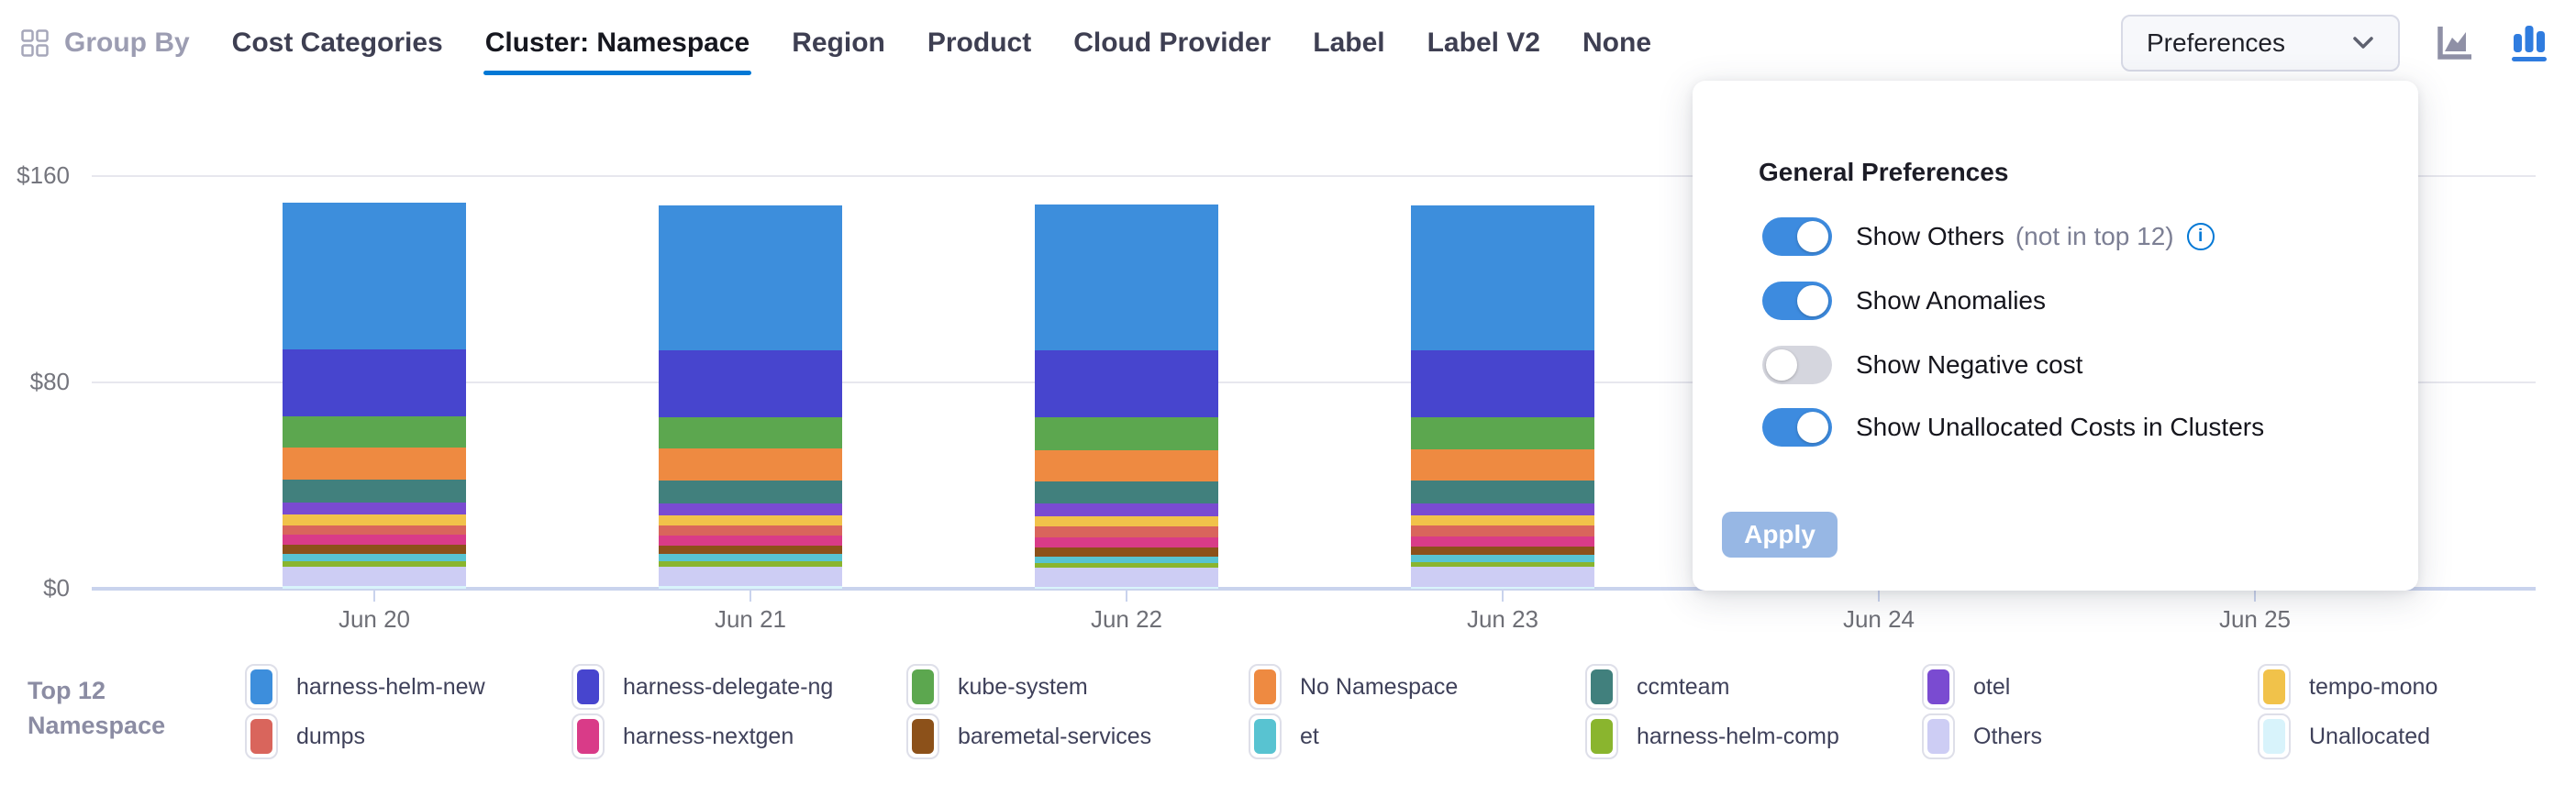  Describe the element at coordinates (702, 687) in the screenshot. I see `legend-item-harness-delegate-ng: harness-delegate-ng` at that location.